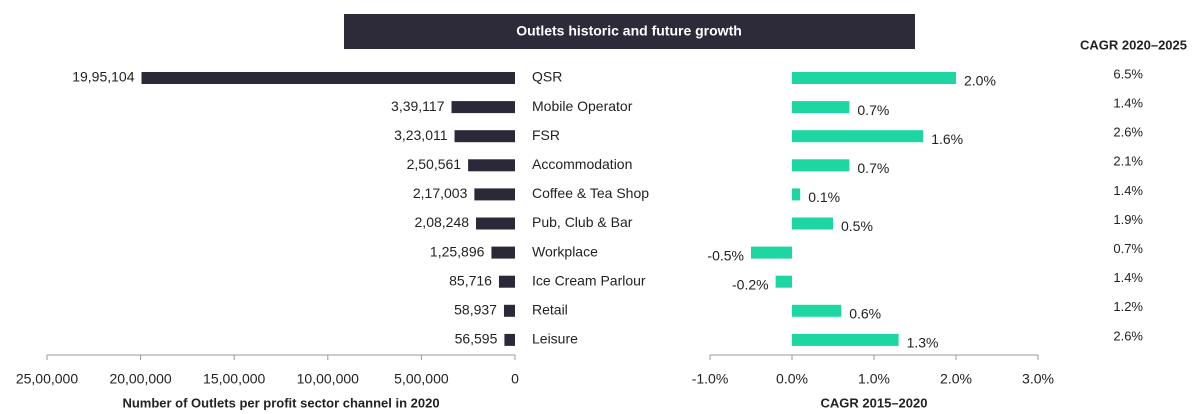  I want to click on x-tick-label: -1.0%, so click(710, 379).